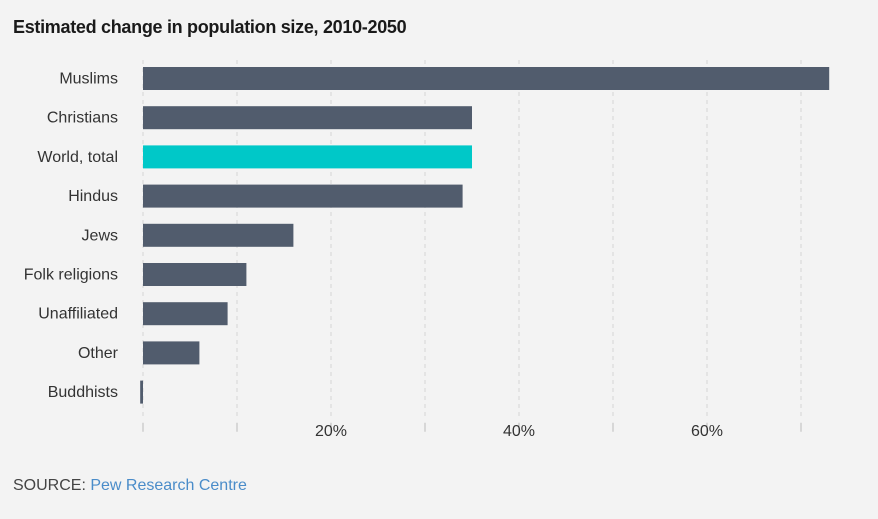 This screenshot has height=519, width=878. What do you see at coordinates (307, 157) in the screenshot?
I see `bar-world-total` at bounding box center [307, 157].